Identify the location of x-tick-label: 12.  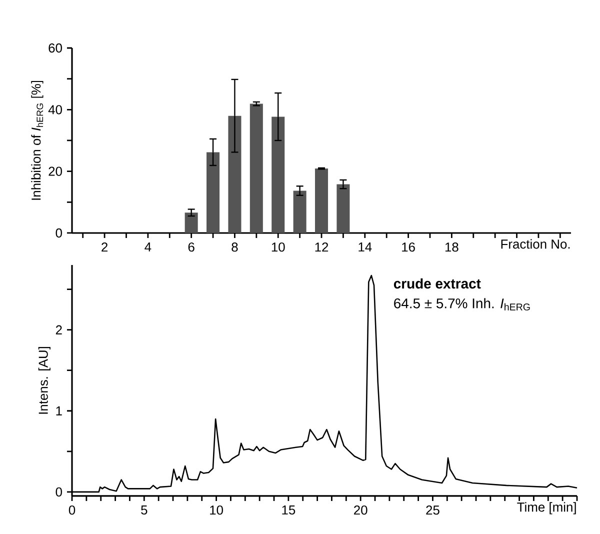
(321, 247).